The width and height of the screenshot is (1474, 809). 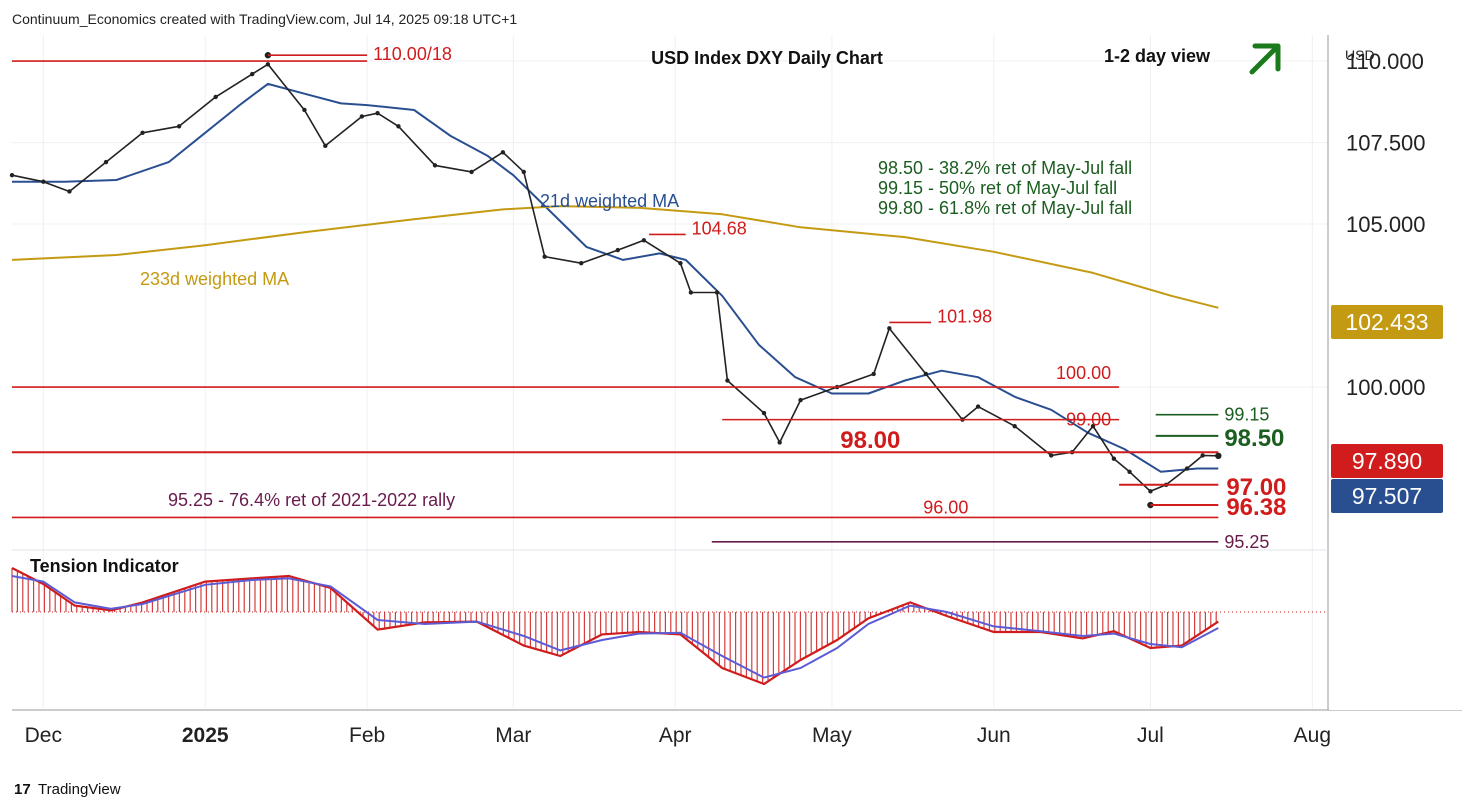 I want to click on key-point-last, so click(x=1218, y=456).